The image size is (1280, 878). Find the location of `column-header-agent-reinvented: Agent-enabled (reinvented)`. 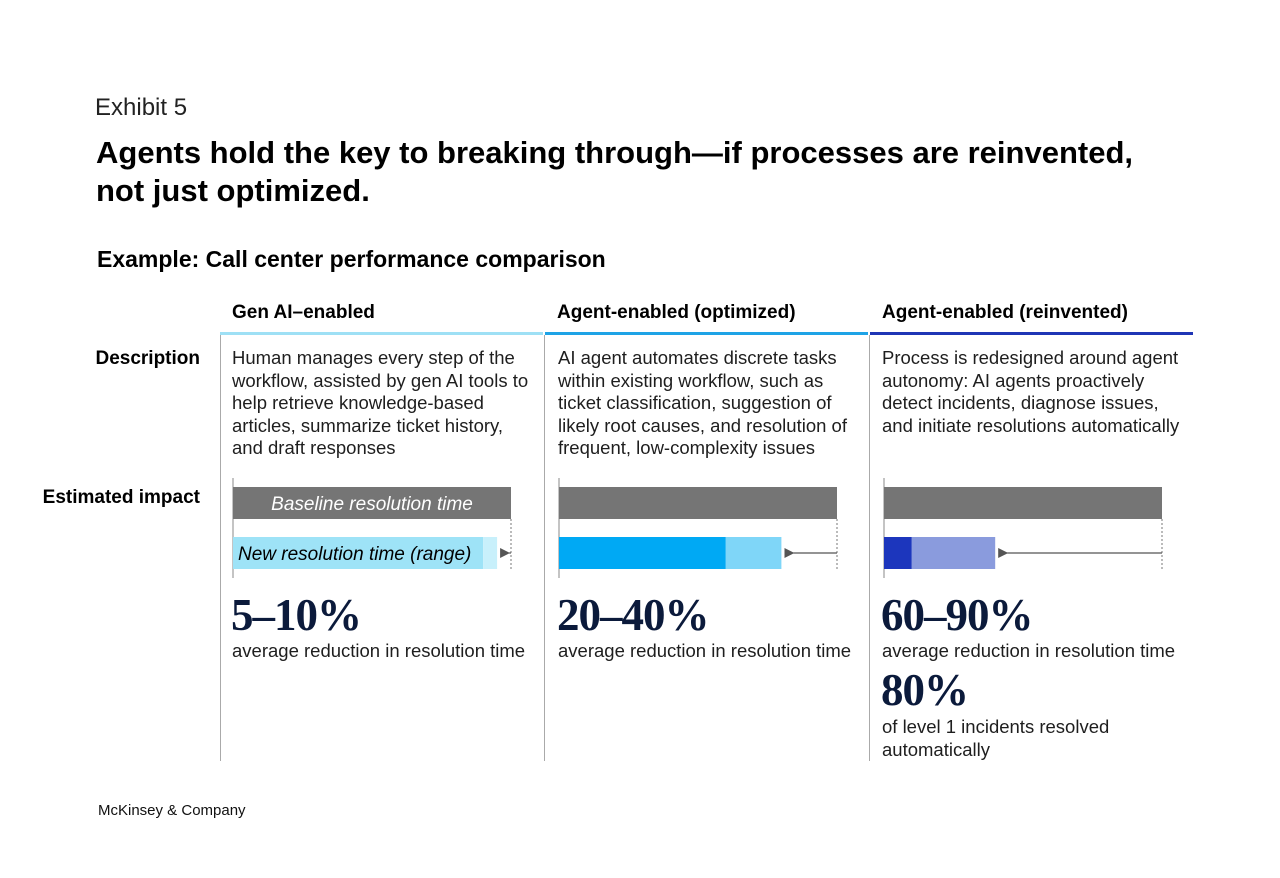

column-header-agent-reinvented: Agent-enabled (reinvented) is located at coordinates (1005, 312).